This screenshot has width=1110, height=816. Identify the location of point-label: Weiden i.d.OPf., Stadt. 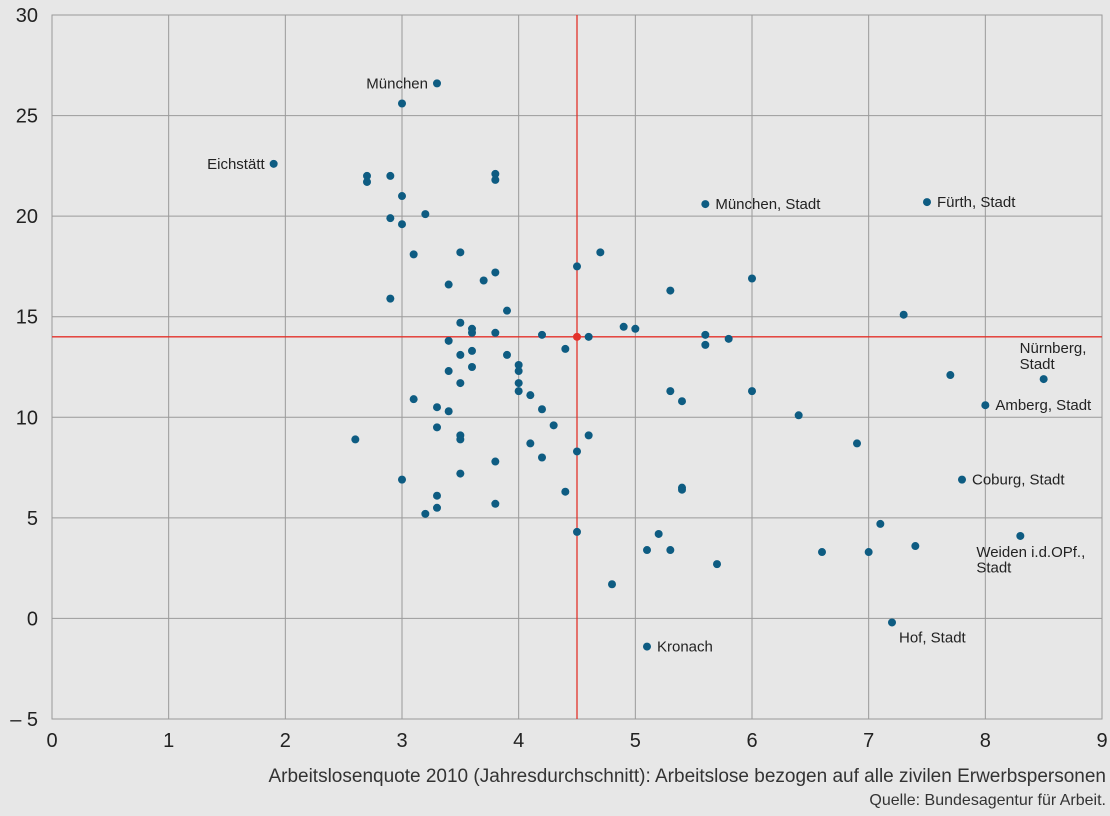
(1030, 560).